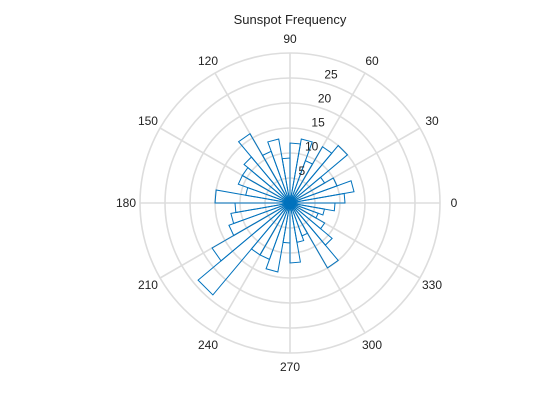  Describe the element at coordinates (312, 147) in the screenshot. I see `r-tick-label: 10` at that location.